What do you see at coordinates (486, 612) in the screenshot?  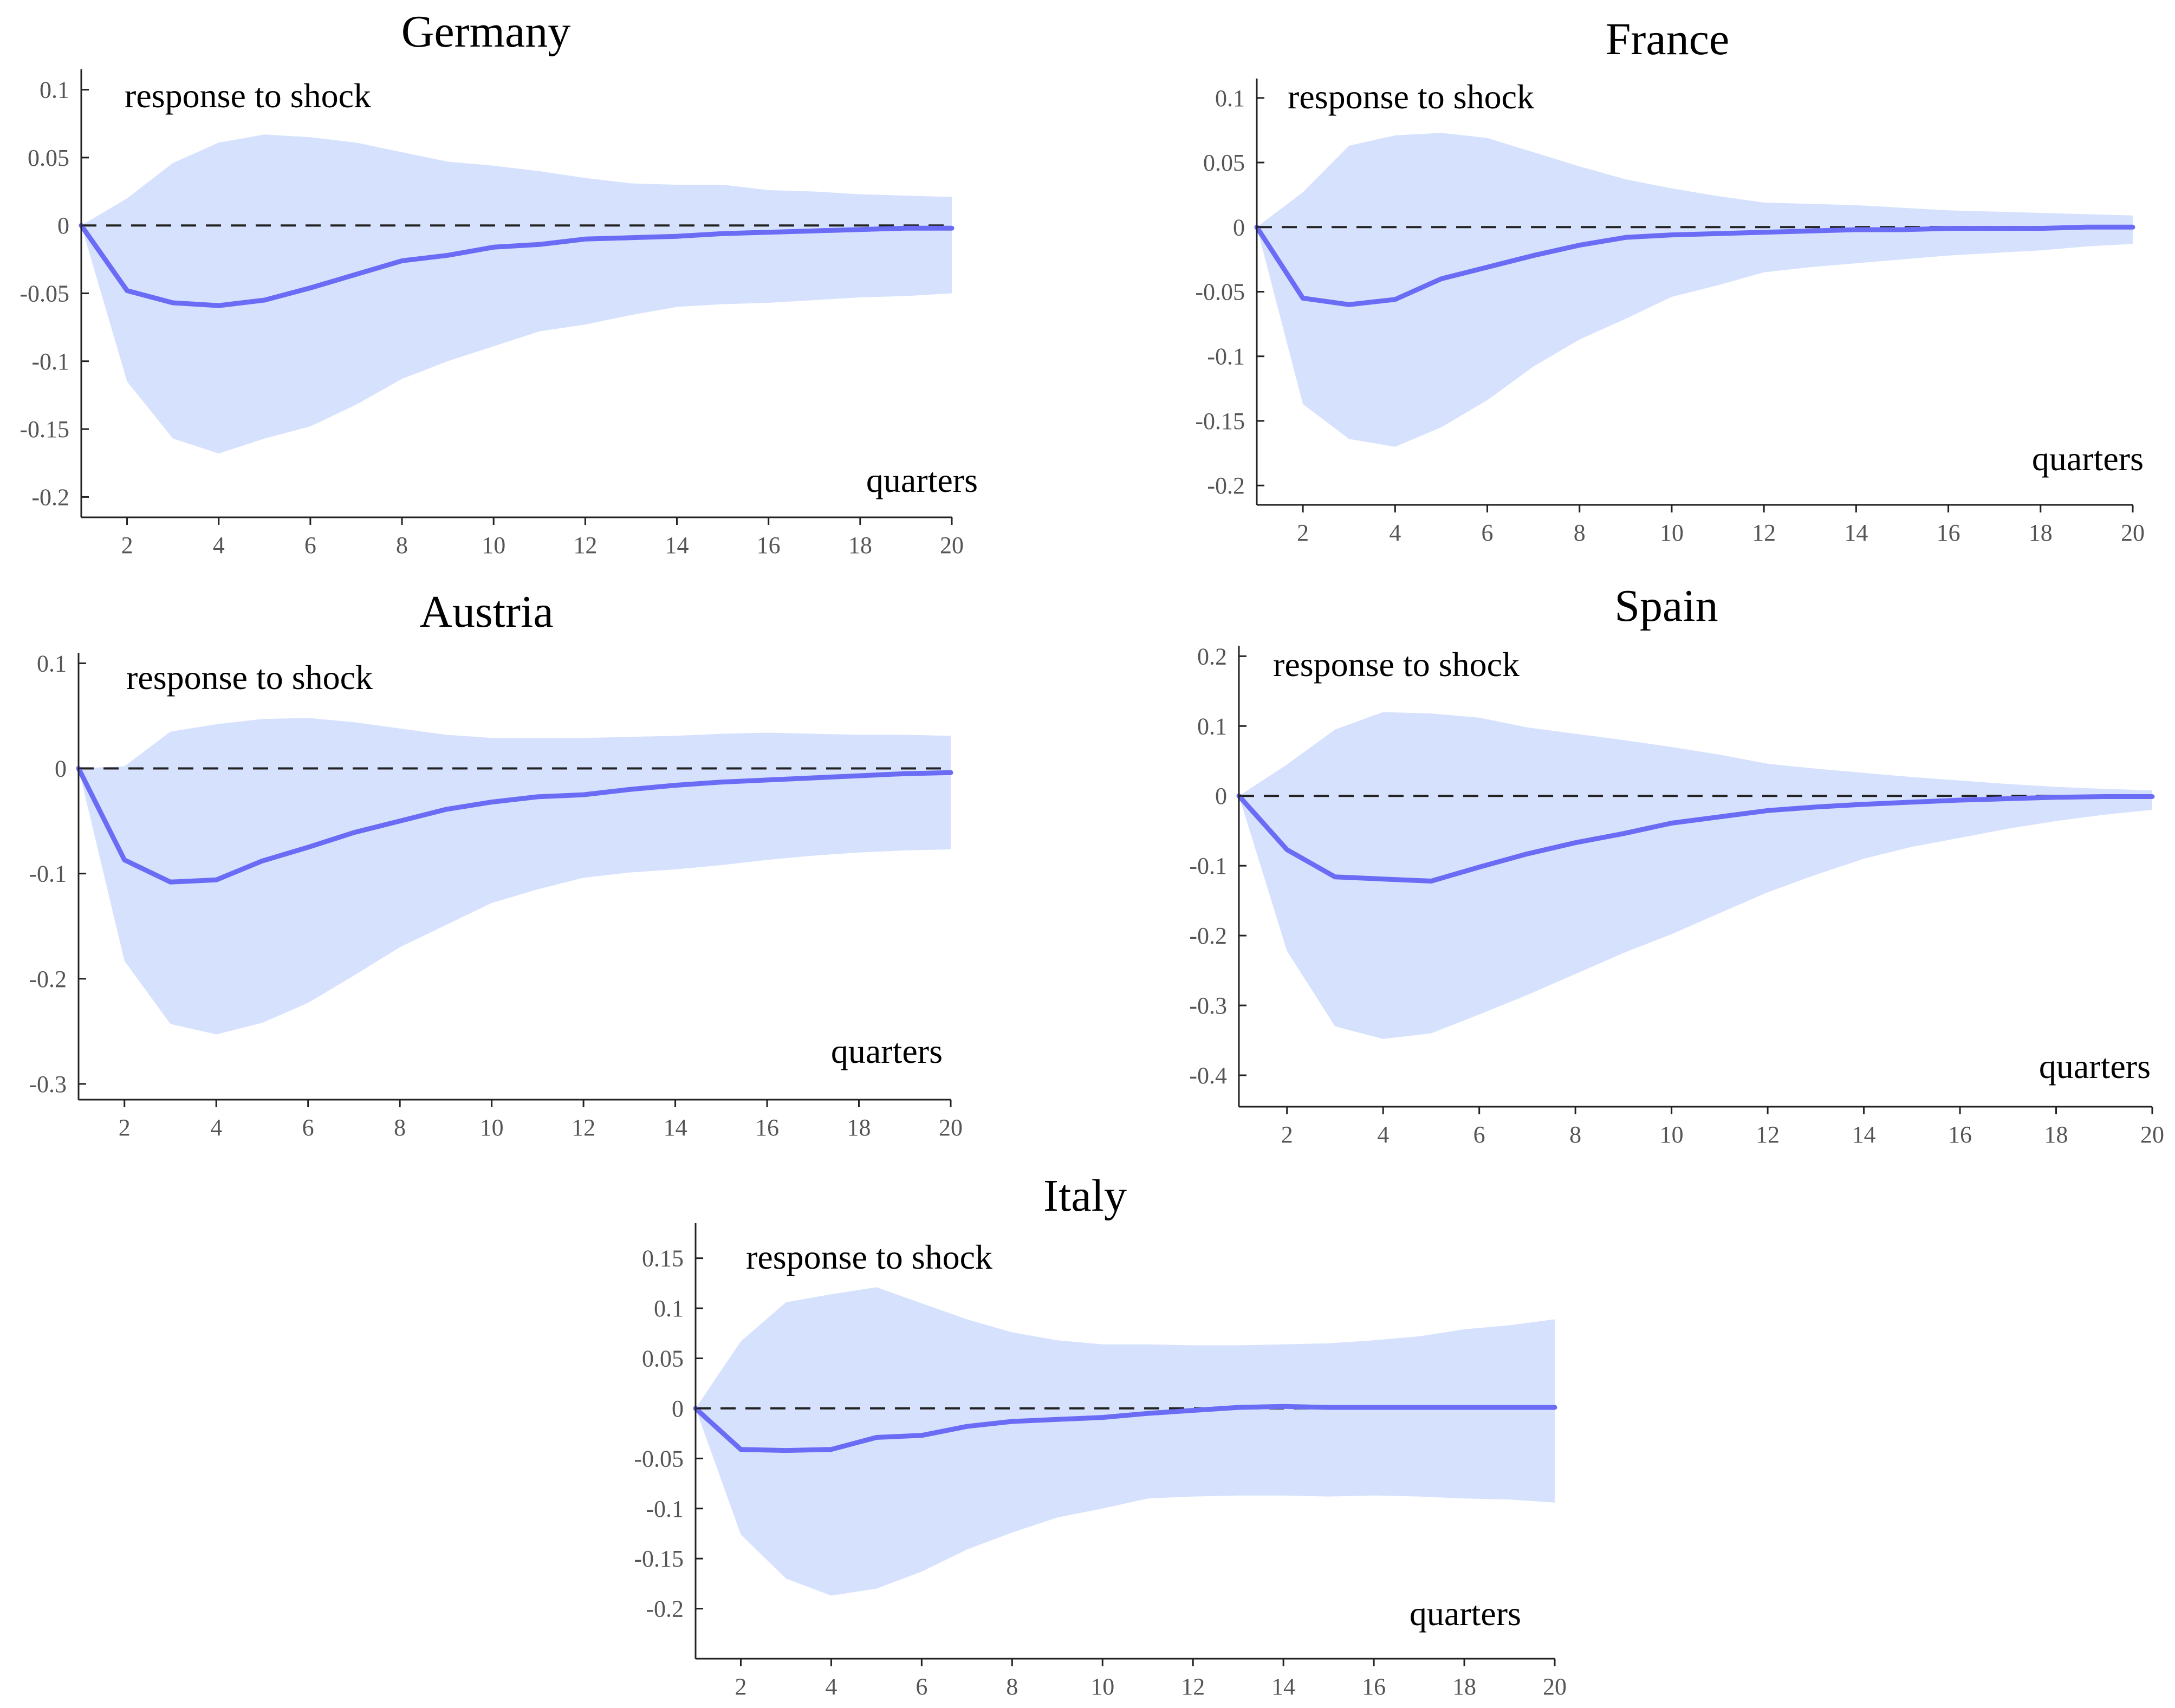 I see `chart-title: Austria` at bounding box center [486, 612].